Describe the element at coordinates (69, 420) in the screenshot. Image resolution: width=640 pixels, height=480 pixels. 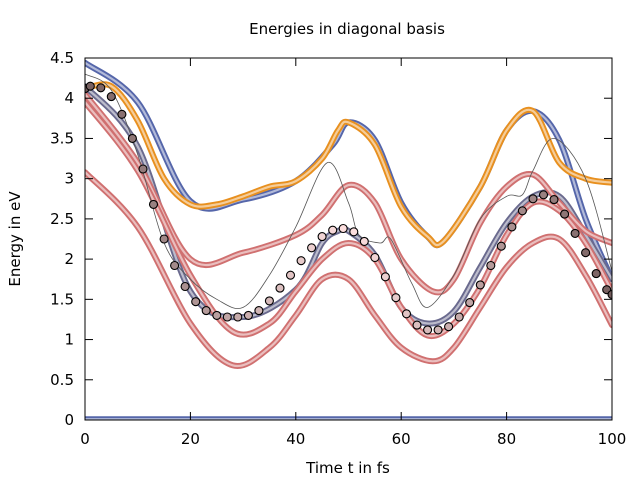
I see `y-tick-label: 0` at that location.